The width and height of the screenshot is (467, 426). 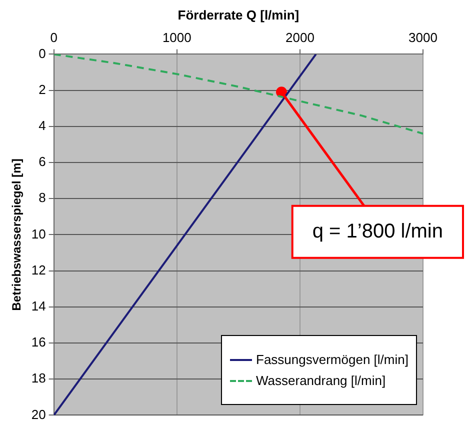 What do you see at coordinates (42, 125) in the screenshot?
I see `y-tick-label: 4` at bounding box center [42, 125].